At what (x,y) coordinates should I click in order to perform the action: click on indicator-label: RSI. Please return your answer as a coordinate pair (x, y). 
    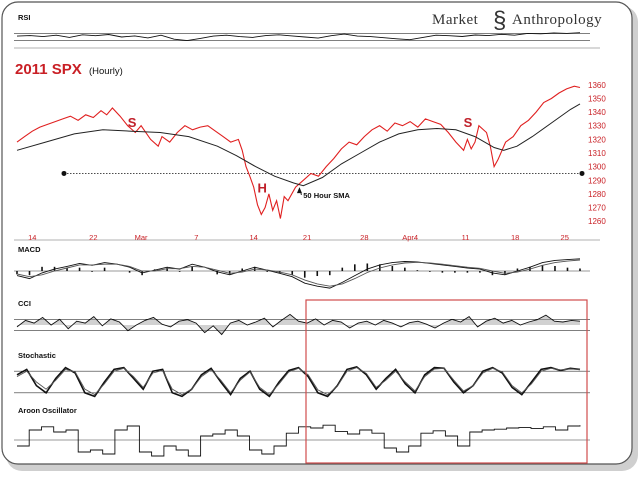
    Looking at the image, I should click on (24, 17).